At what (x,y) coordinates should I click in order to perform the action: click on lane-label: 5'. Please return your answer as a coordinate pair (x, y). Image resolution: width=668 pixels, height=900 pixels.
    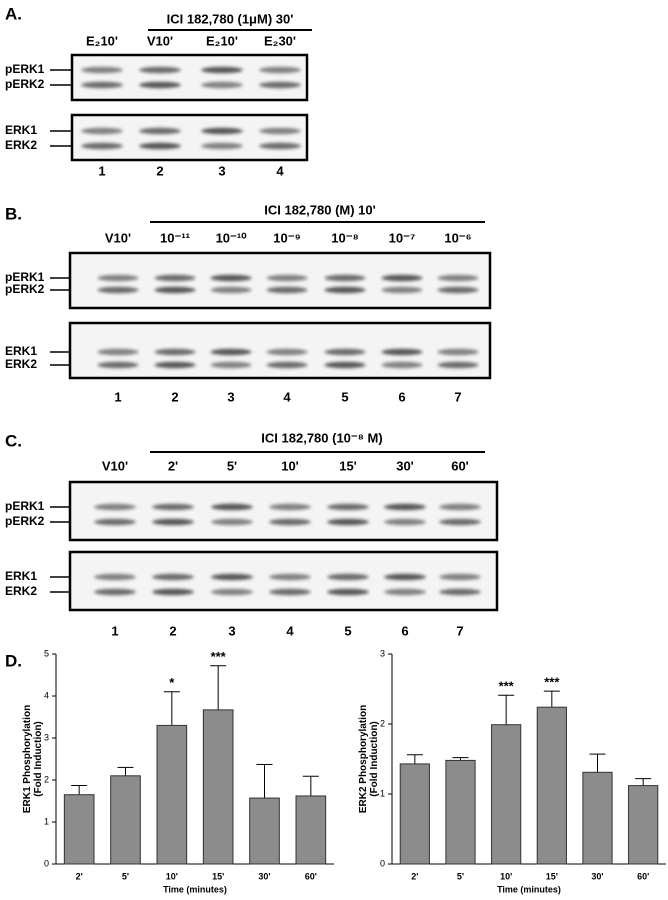
    Looking at the image, I should click on (232, 465).